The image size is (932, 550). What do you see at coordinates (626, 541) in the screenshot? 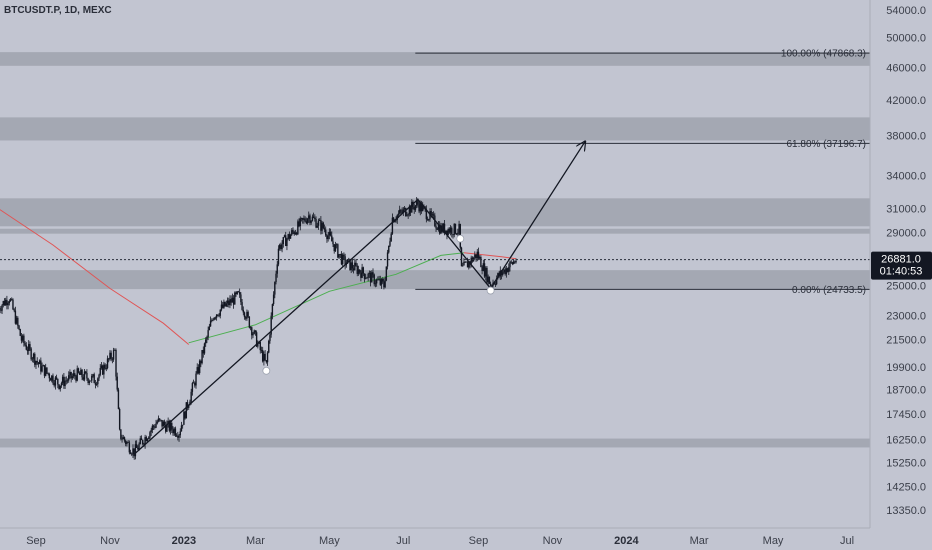
I see `time-tick-label: 2024` at bounding box center [626, 541].